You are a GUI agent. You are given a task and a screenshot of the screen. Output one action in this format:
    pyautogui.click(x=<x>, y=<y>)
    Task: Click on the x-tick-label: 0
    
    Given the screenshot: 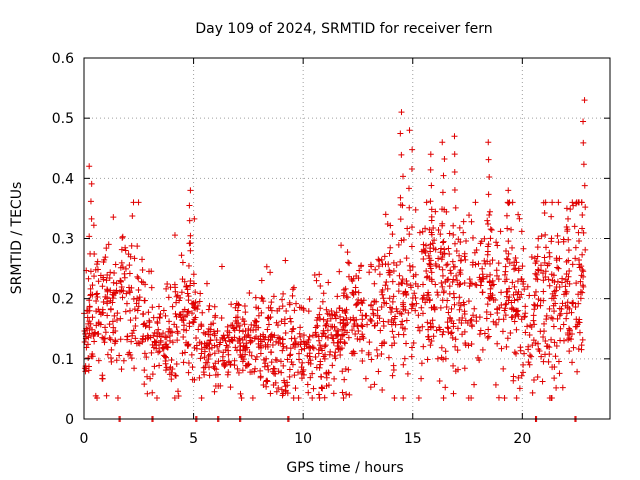 What is the action you would take?
    pyautogui.click(x=84, y=439)
    